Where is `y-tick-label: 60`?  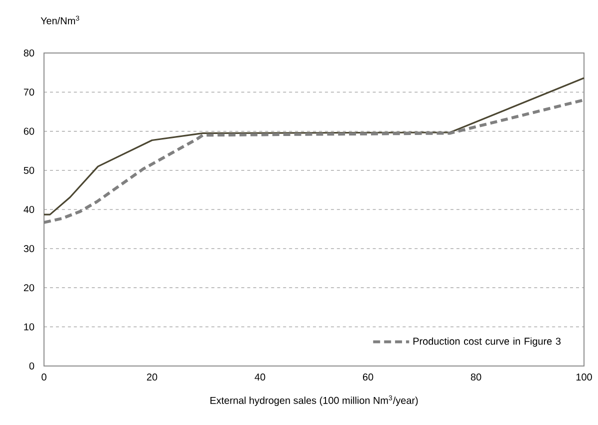 y-tick-label: 60 is located at coordinates (29, 131).